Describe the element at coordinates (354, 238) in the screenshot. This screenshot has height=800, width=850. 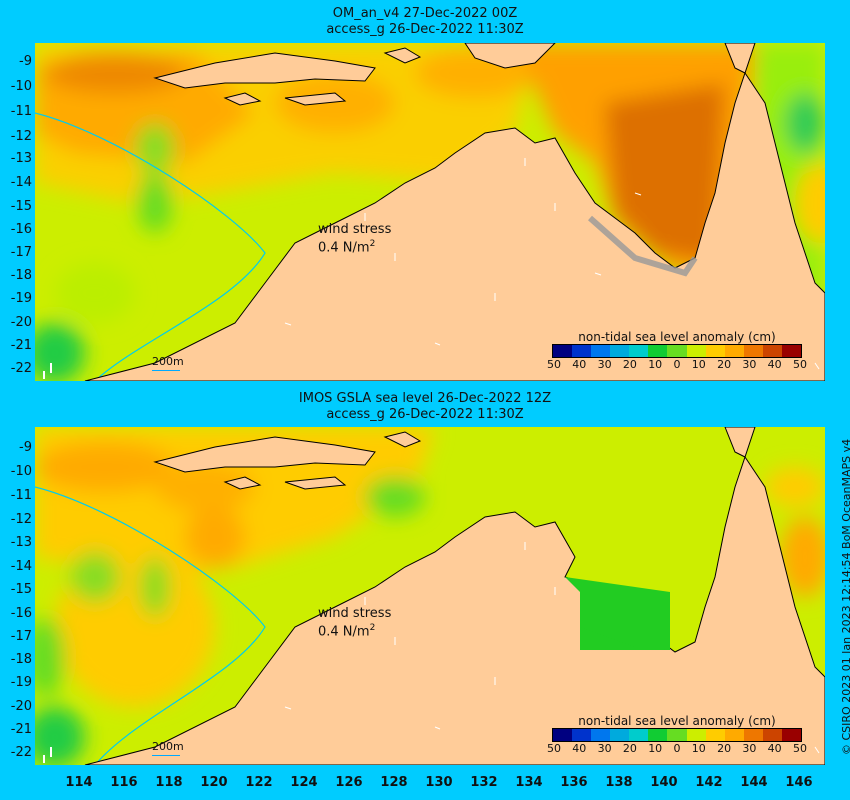
I see `panel1-wind-stress-label: wind stress 0.4 N/m2` at that location.